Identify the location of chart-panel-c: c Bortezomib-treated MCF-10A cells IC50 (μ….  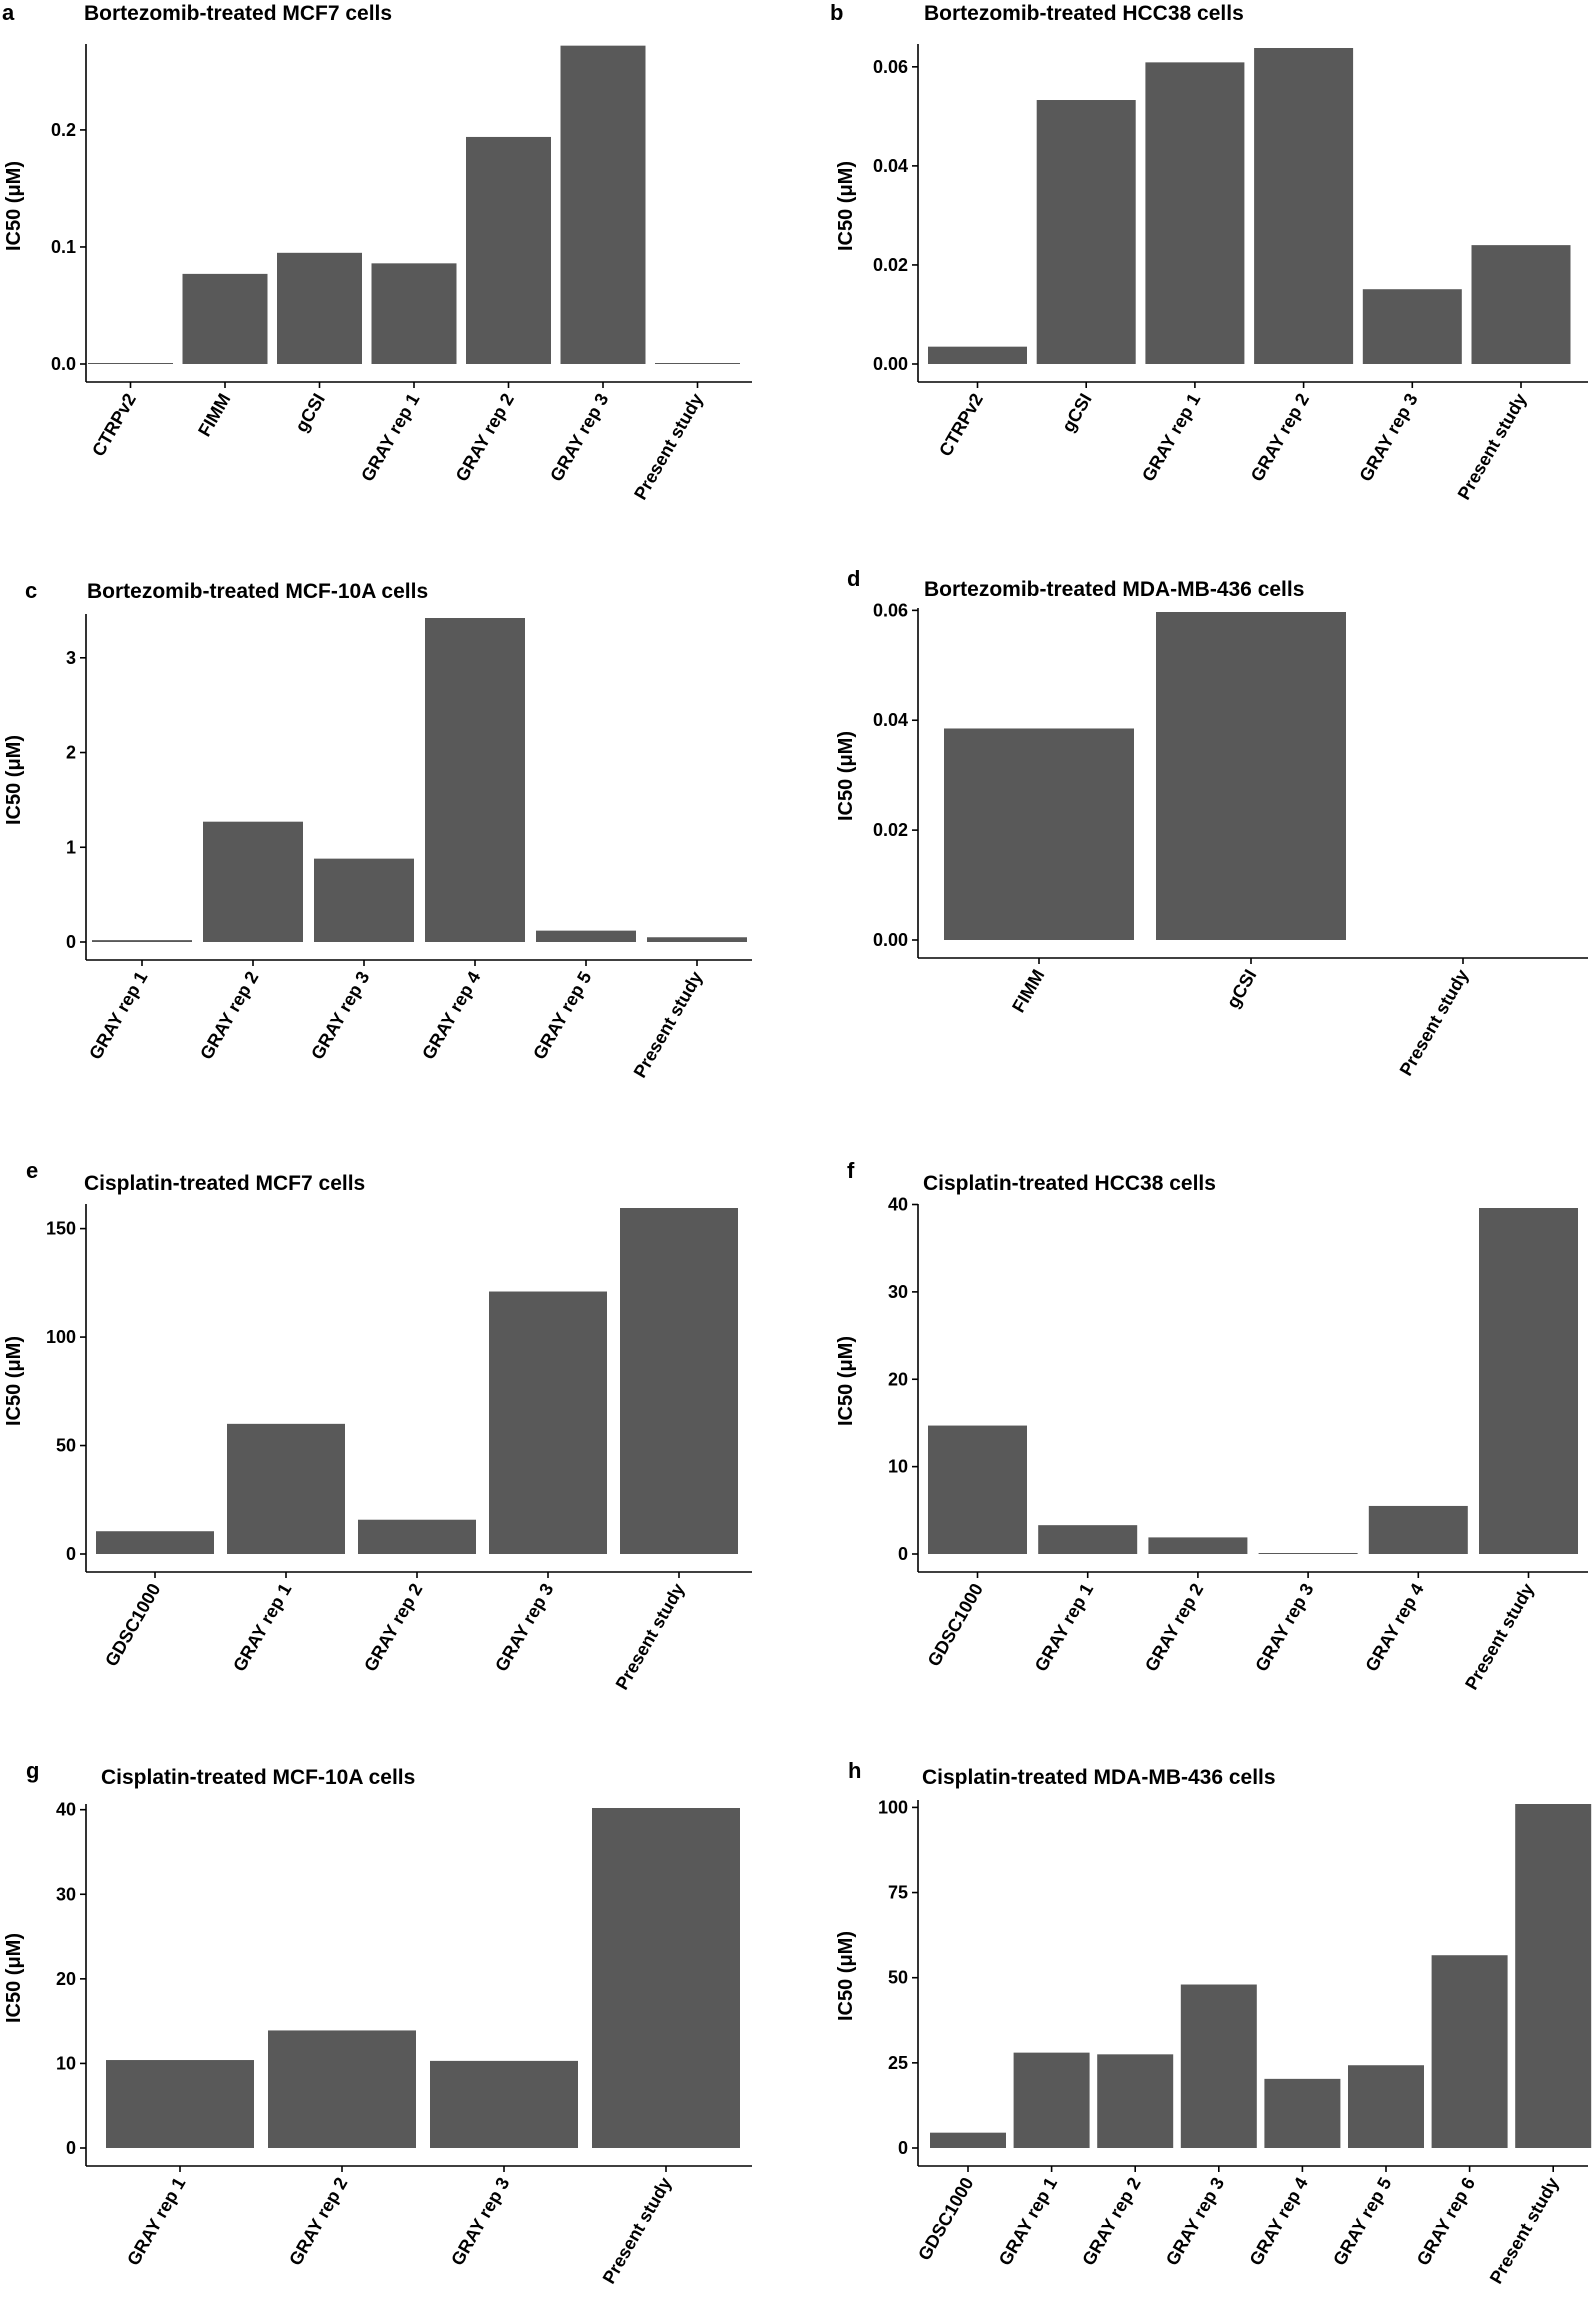
(377, 829).